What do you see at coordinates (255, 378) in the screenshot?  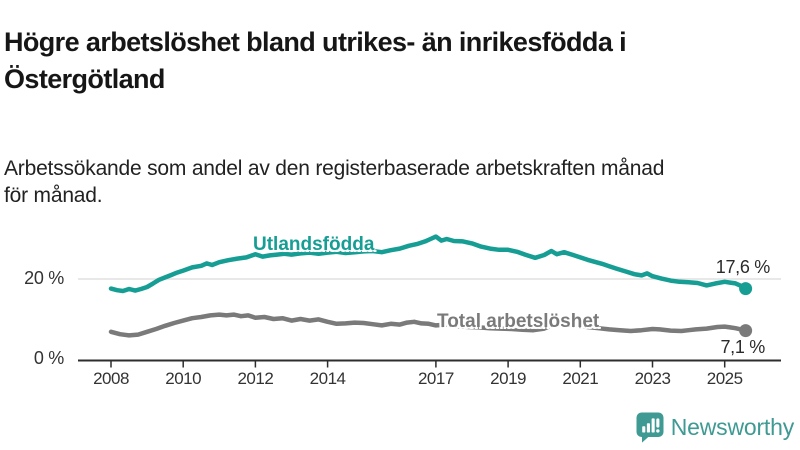 I see `x-axis-label: 2012` at bounding box center [255, 378].